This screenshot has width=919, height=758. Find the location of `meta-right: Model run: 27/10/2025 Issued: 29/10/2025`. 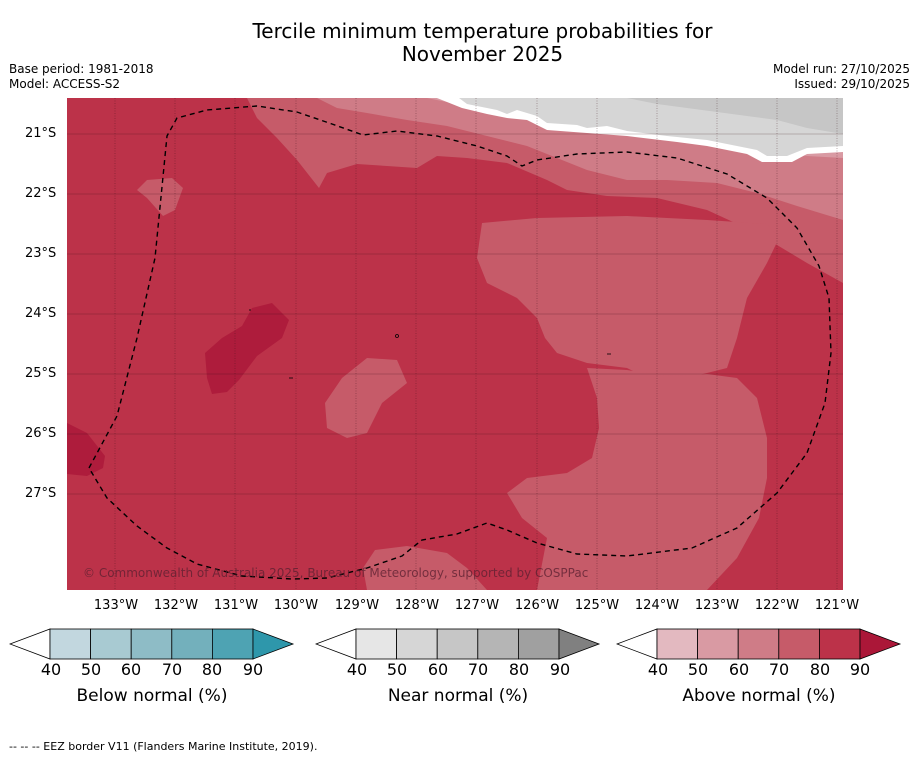

meta-right: Model run: 27/10/2025 Issued: 29/10/2025 is located at coordinates (841, 77).